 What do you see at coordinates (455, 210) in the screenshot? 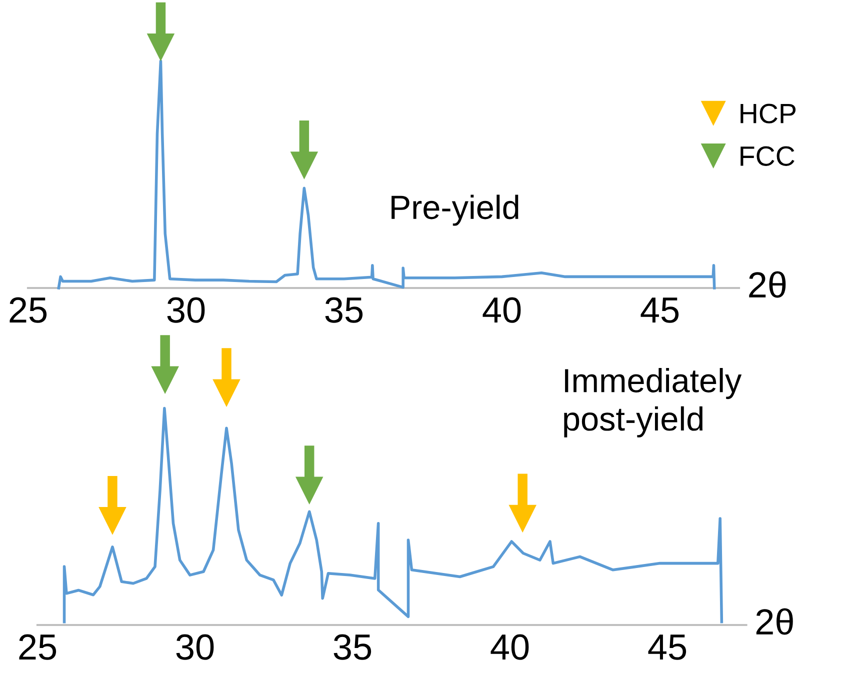
I see `annotation: Pre-yield` at bounding box center [455, 210].